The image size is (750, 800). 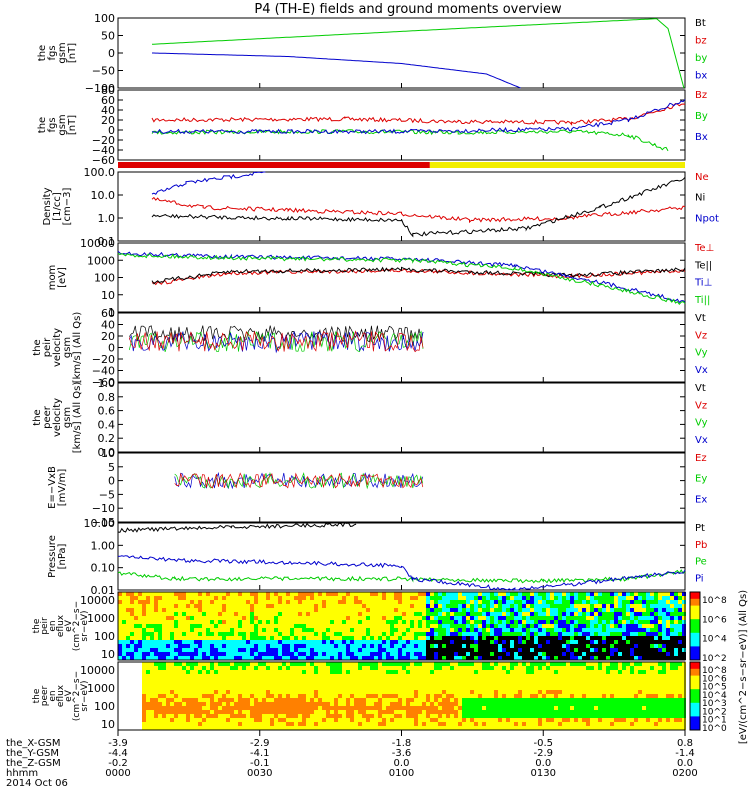 What do you see at coordinates (714, 601) in the screenshot?
I see `colorbar-tick-label: 10^8` at bounding box center [714, 601].